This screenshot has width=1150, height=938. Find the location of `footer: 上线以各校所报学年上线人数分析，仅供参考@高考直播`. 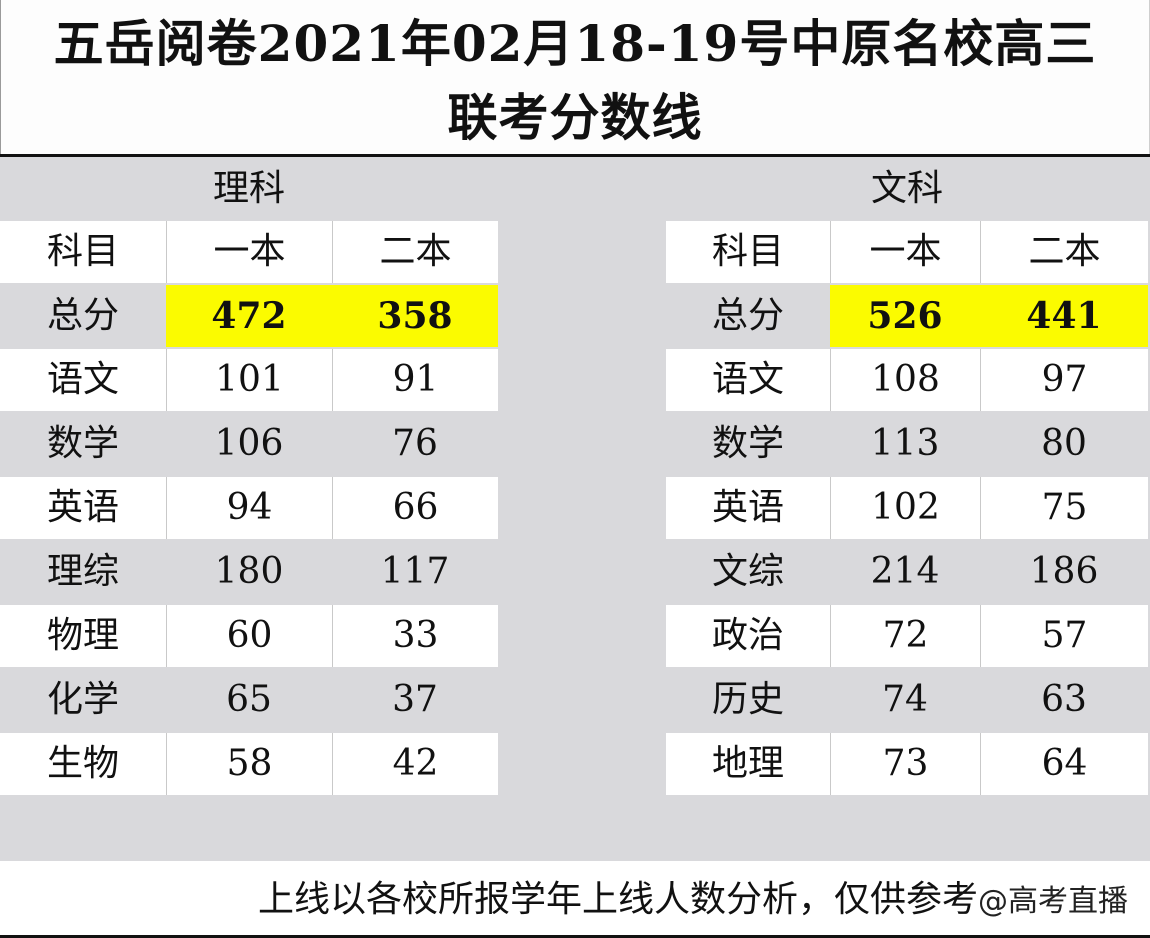

footer: 上线以各校所报学年上线人数分析，仅供参考@高考直播 is located at coordinates (575, 899).